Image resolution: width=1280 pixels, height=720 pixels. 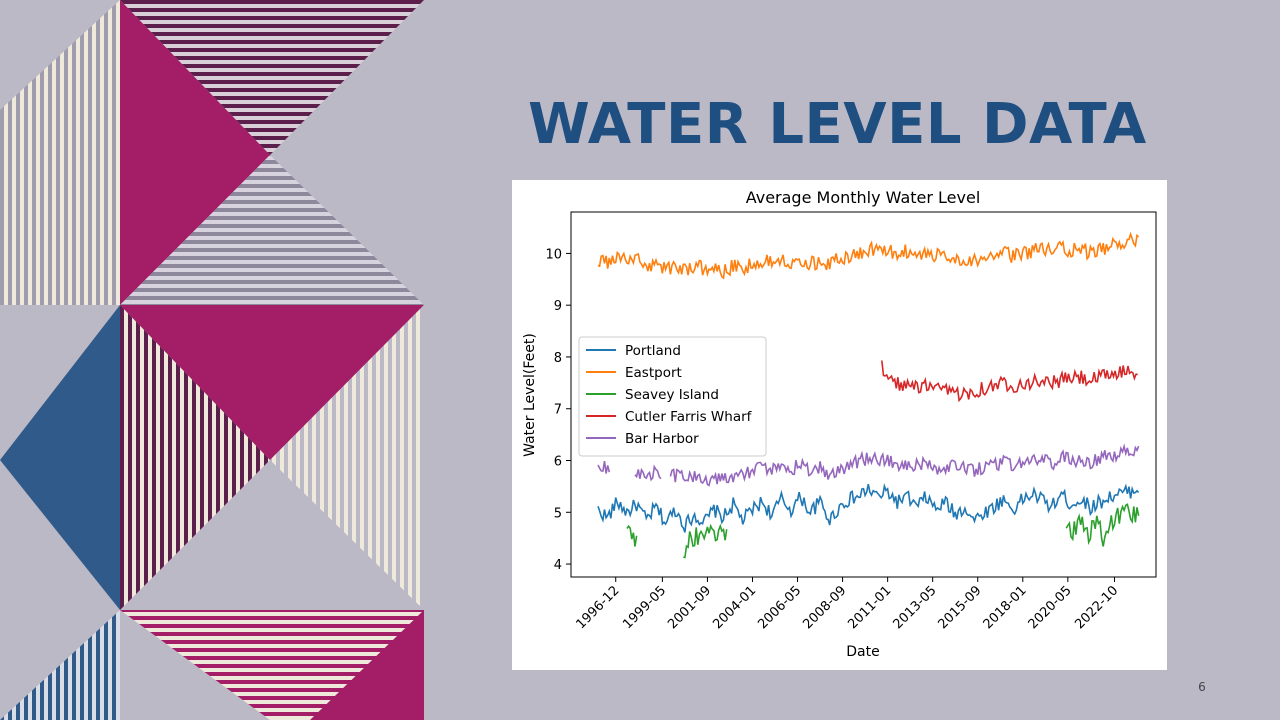 What do you see at coordinates (960, 607) in the screenshot?
I see `x-tick-label: 2015-09` at bounding box center [960, 607].